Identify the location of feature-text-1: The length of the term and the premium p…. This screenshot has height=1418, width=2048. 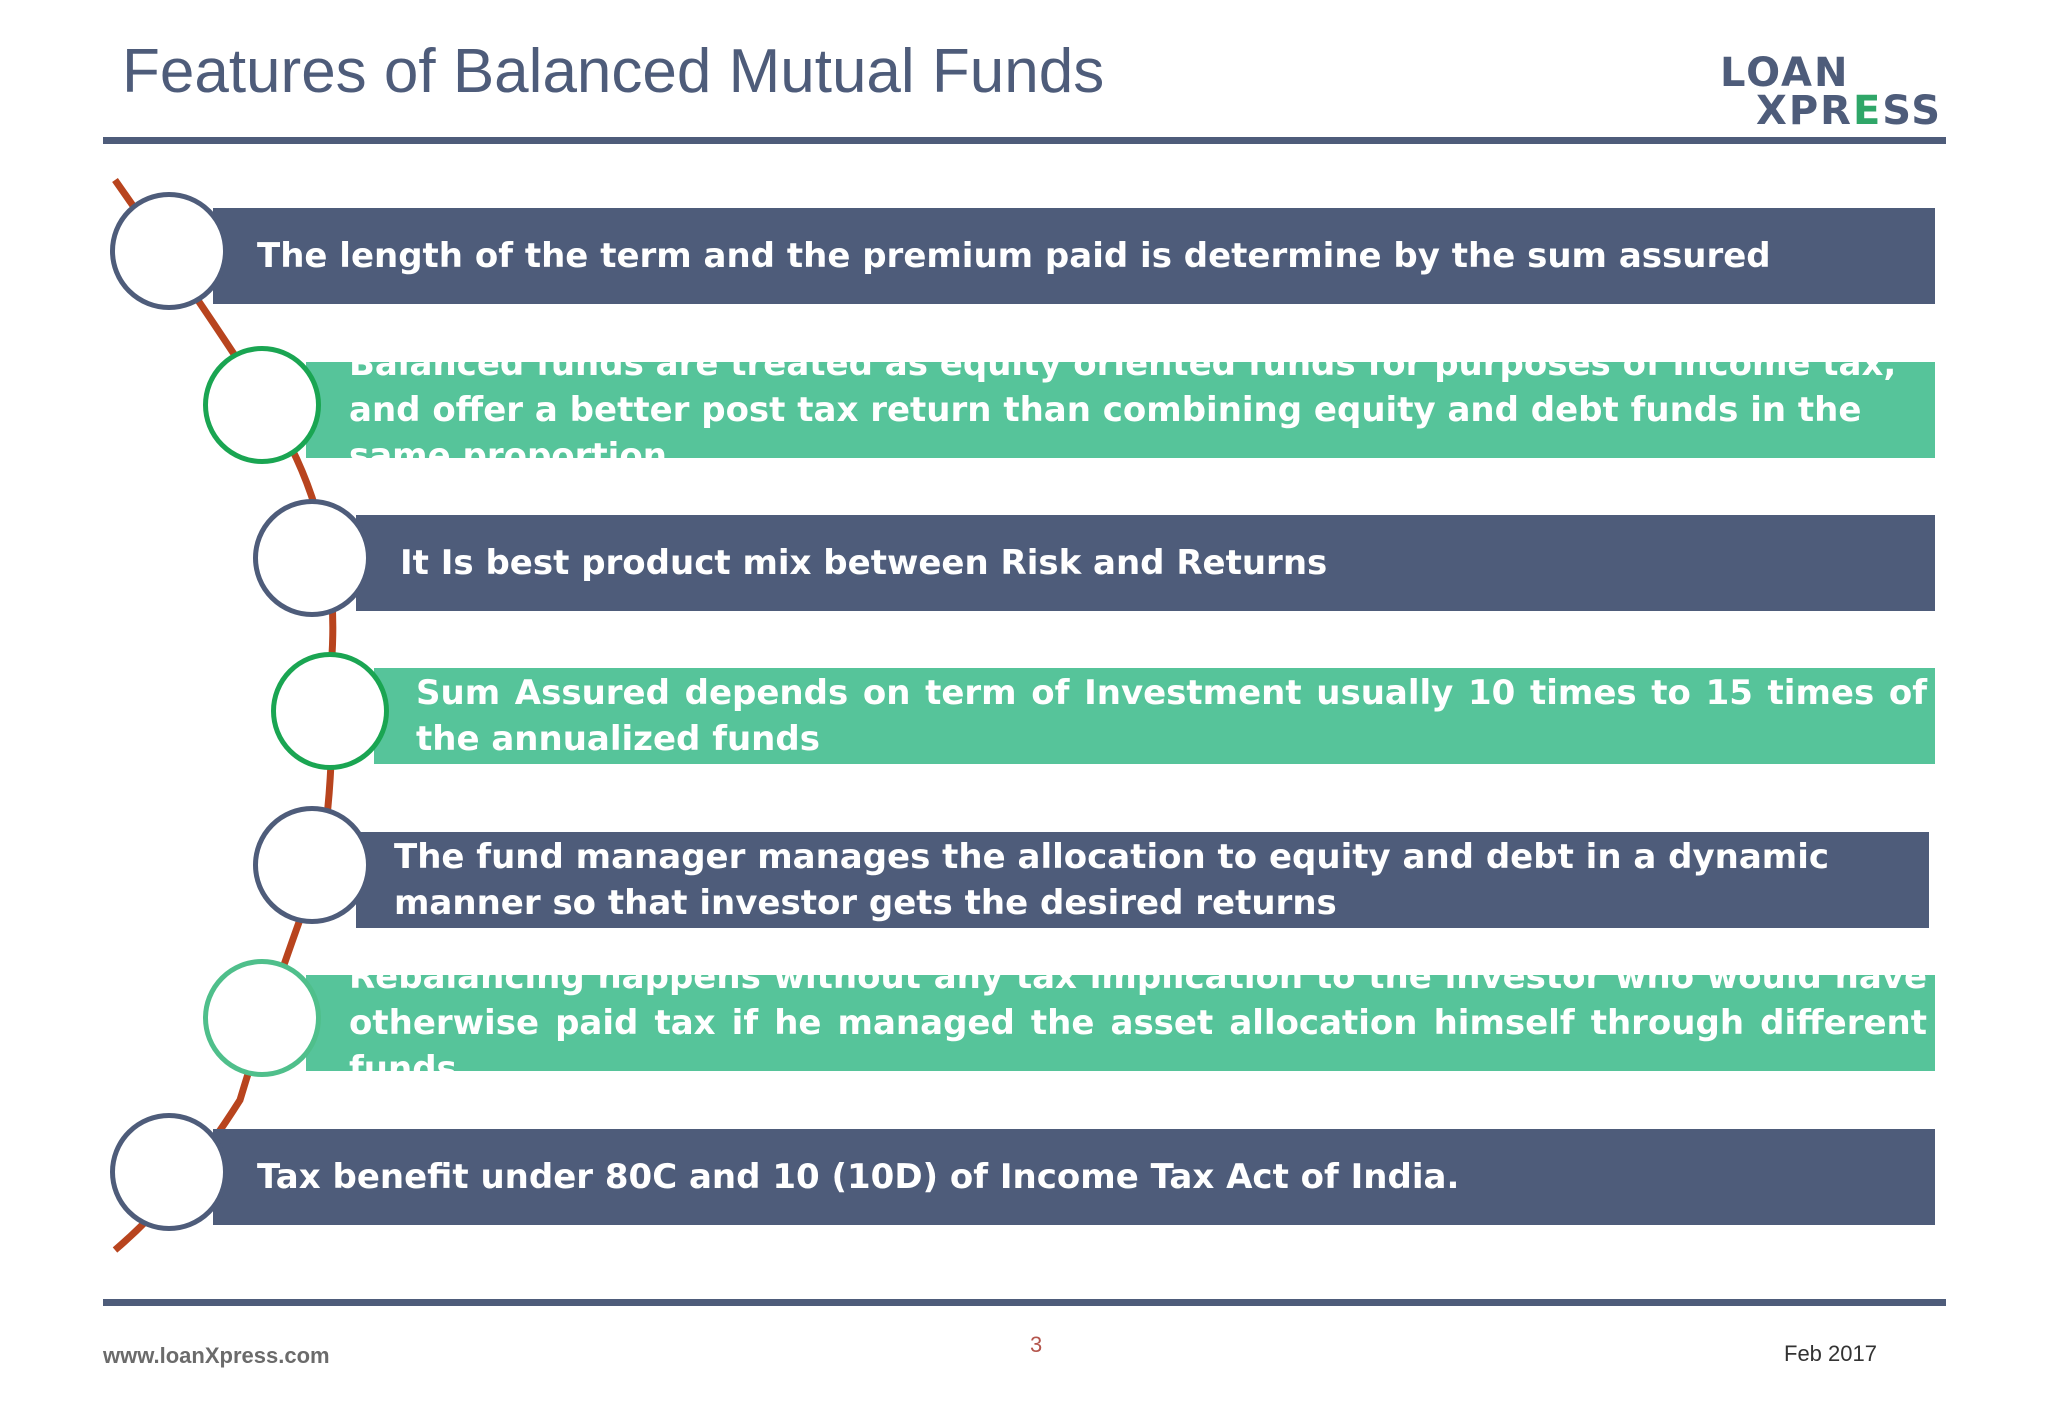
(1014, 256).